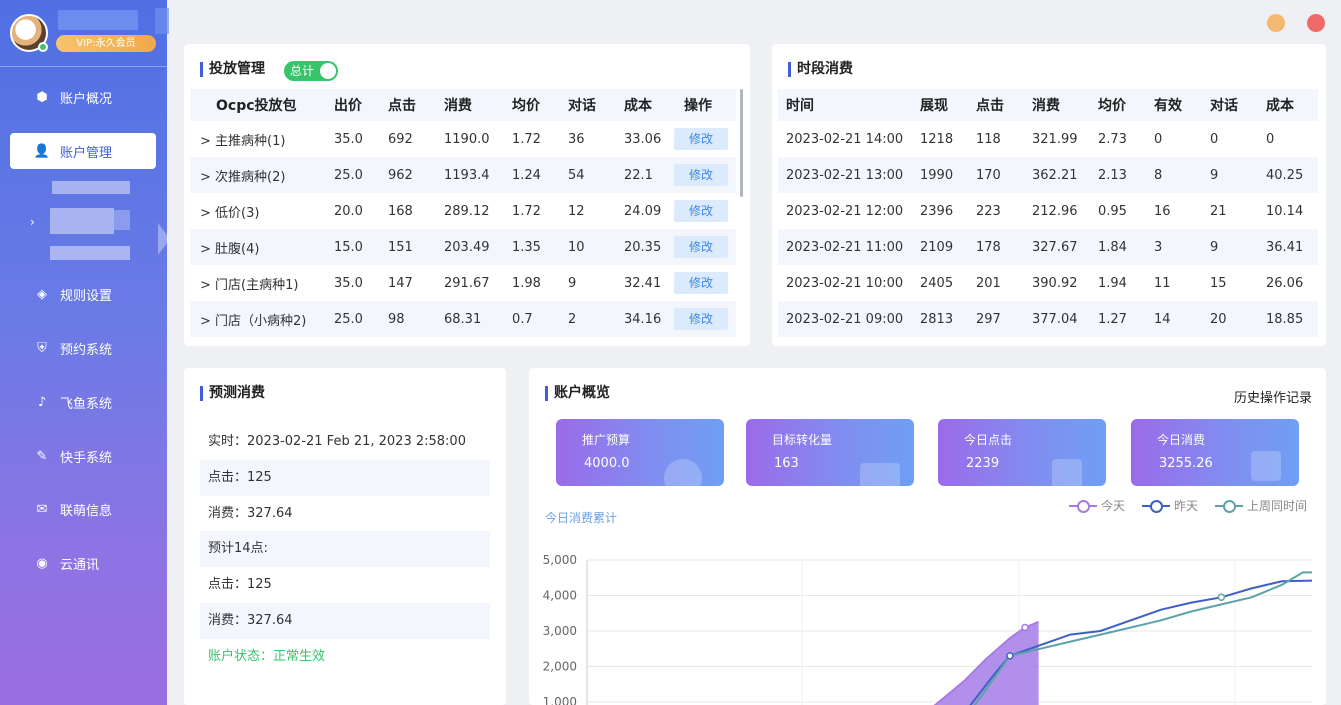 The height and width of the screenshot is (705, 1341). What do you see at coordinates (262, 319) in the screenshot?
I see `table-cell: > 门店（小病种2)` at bounding box center [262, 319].